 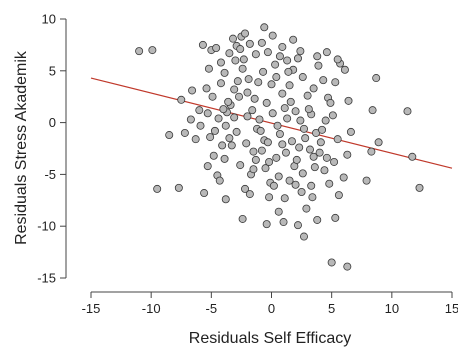 What do you see at coordinates (151, 308) in the screenshot?
I see `x-tick-label: -10` at bounding box center [151, 308].